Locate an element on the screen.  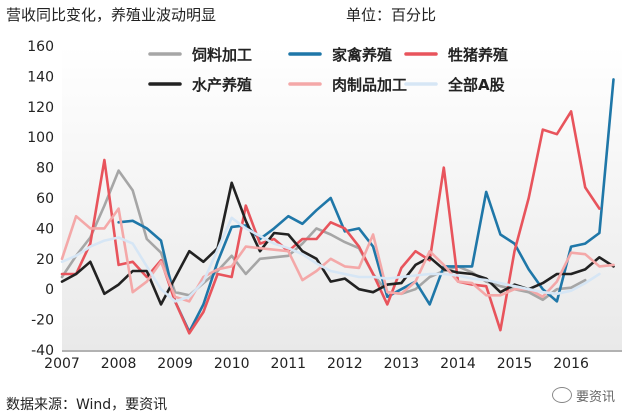
y-tick-label: 120 is located at coordinates (40, 108).